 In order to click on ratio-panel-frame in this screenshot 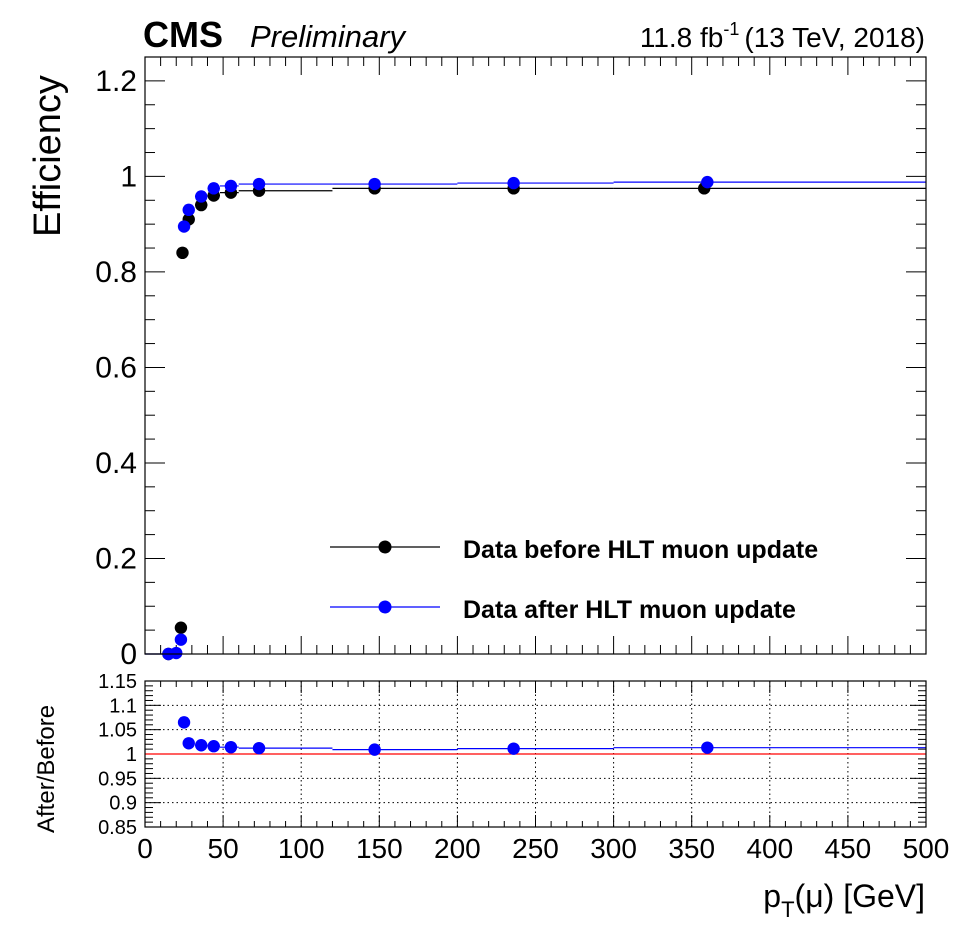, I will do `click(535, 754)`.